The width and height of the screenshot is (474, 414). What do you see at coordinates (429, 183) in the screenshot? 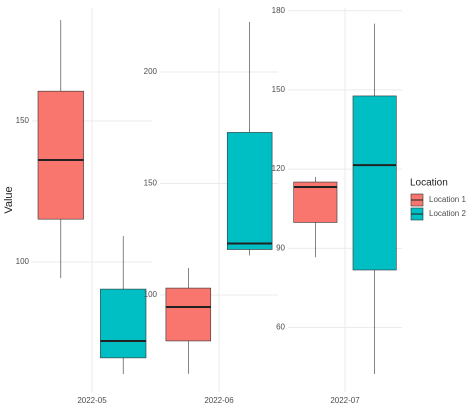
I see `legend-title: Location` at bounding box center [429, 183].